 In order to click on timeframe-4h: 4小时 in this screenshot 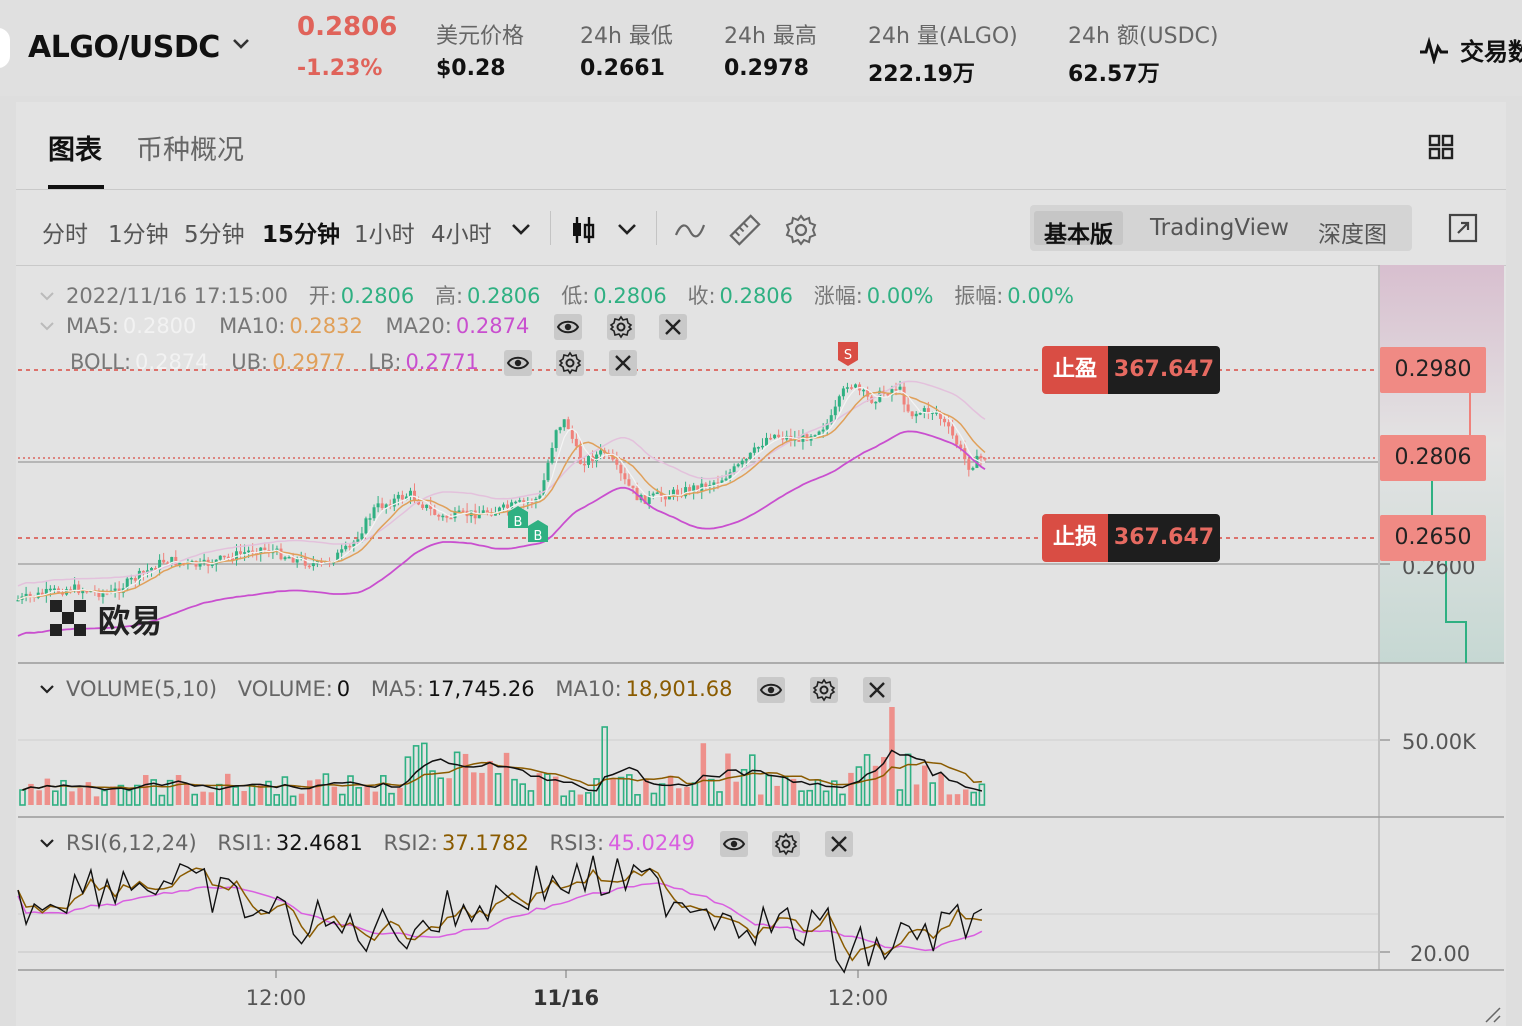, I will do `click(461, 235)`.